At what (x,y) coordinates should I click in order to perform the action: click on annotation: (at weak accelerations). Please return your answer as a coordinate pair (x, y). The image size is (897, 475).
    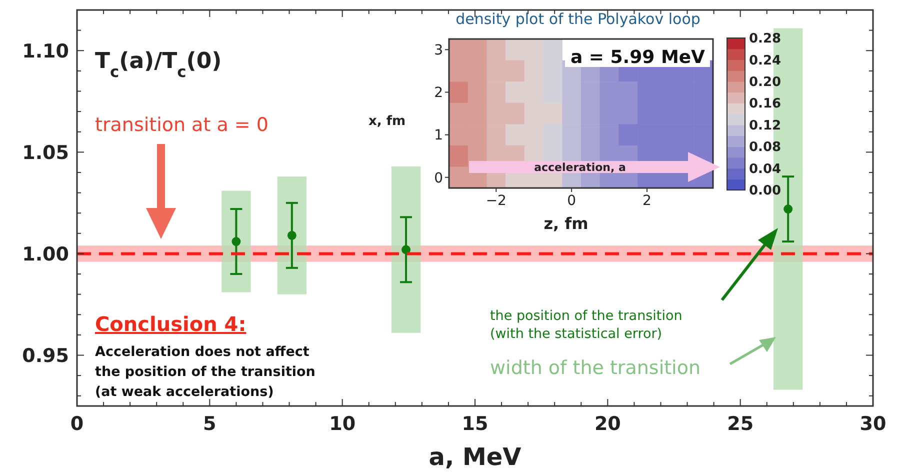
    Looking at the image, I should click on (184, 392).